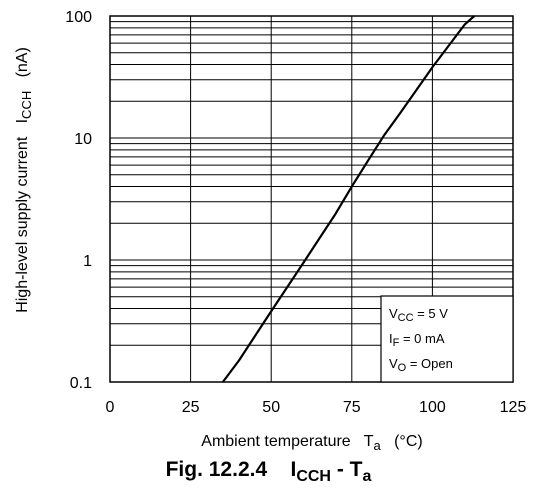  I want to click on y-tick-label: 0.1, so click(81, 383).